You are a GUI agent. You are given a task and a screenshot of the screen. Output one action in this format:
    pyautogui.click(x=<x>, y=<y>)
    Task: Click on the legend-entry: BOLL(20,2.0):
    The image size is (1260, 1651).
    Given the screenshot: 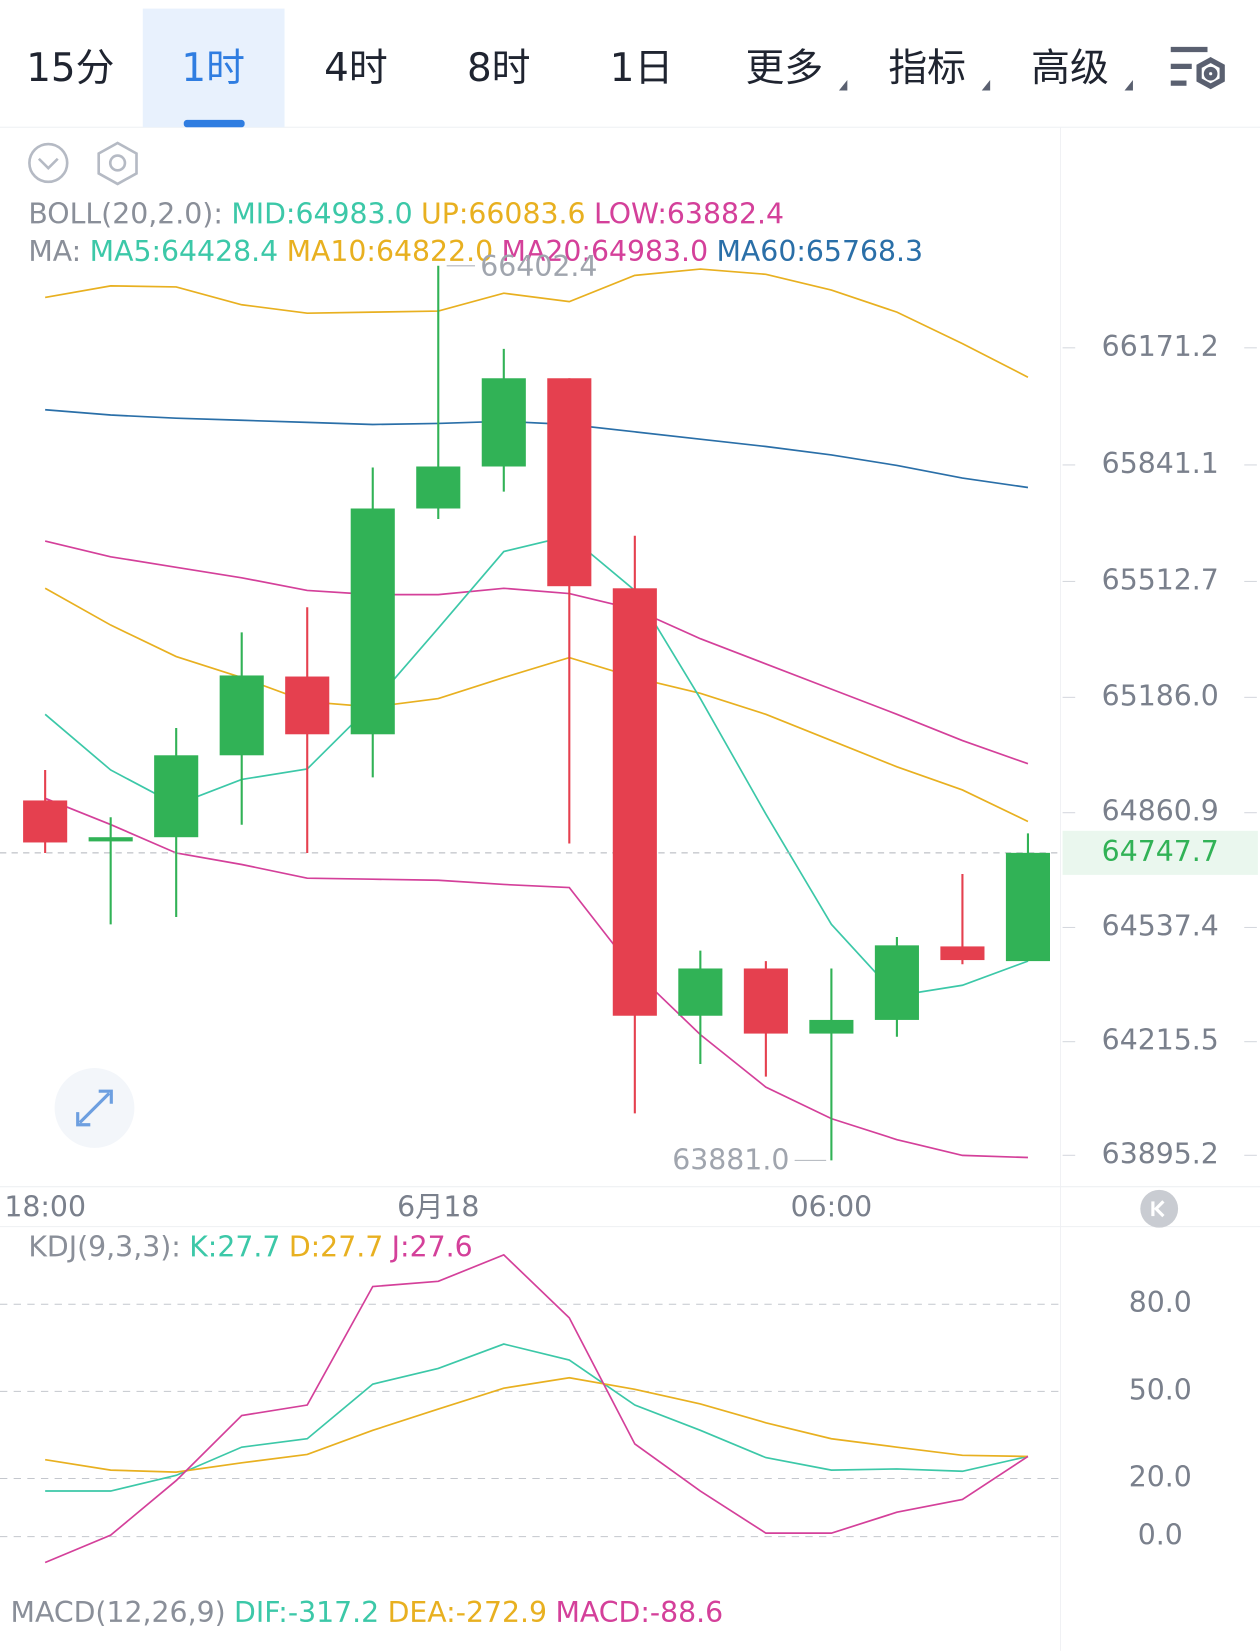 What is the action you would take?
    pyautogui.click(x=125, y=213)
    